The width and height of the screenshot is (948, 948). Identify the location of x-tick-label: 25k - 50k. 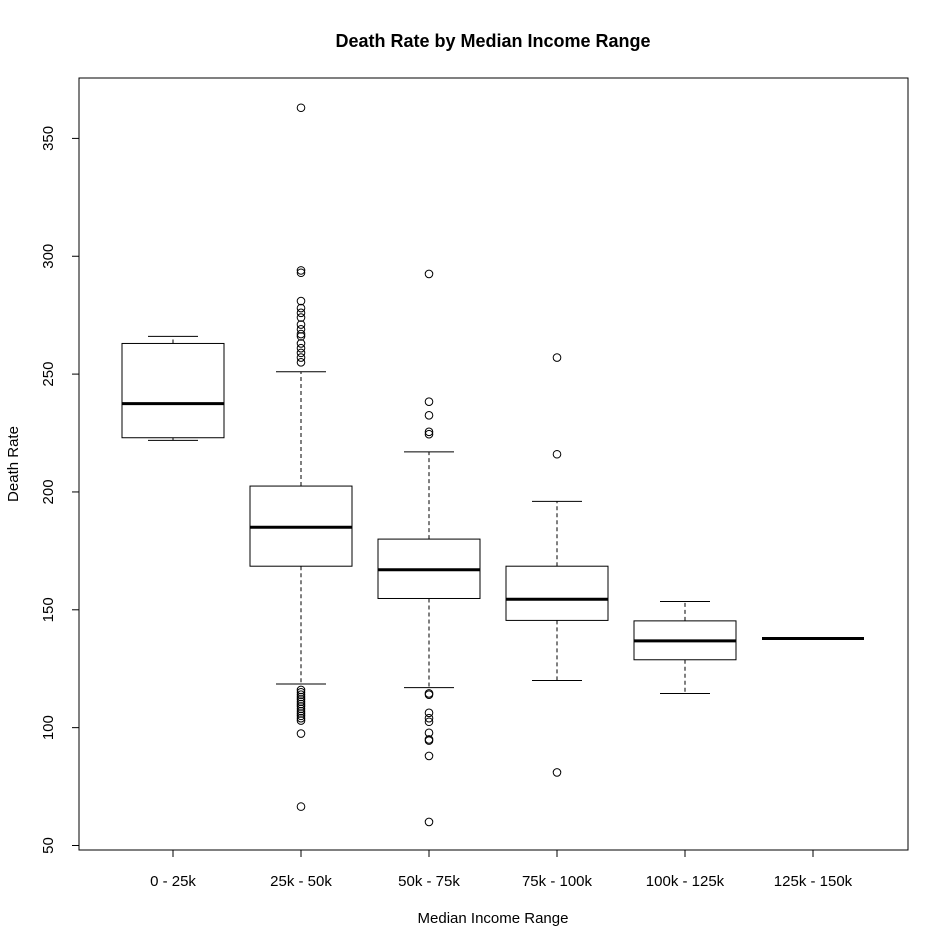
(301, 881).